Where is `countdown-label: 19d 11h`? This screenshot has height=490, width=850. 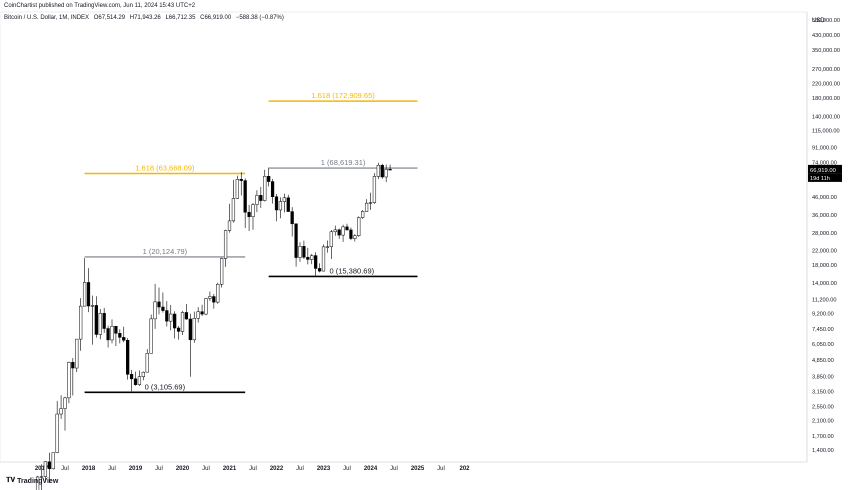 countdown-label: 19d 11h is located at coordinates (820, 179).